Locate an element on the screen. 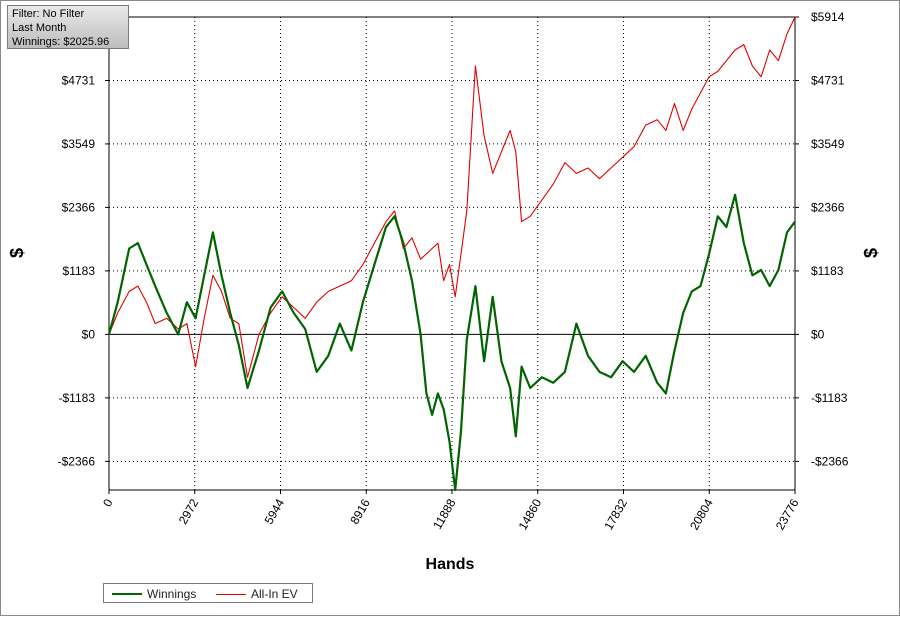 The width and height of the screenshot is (900, 617). period-label: Last Month is located at coordinates (39, 28).